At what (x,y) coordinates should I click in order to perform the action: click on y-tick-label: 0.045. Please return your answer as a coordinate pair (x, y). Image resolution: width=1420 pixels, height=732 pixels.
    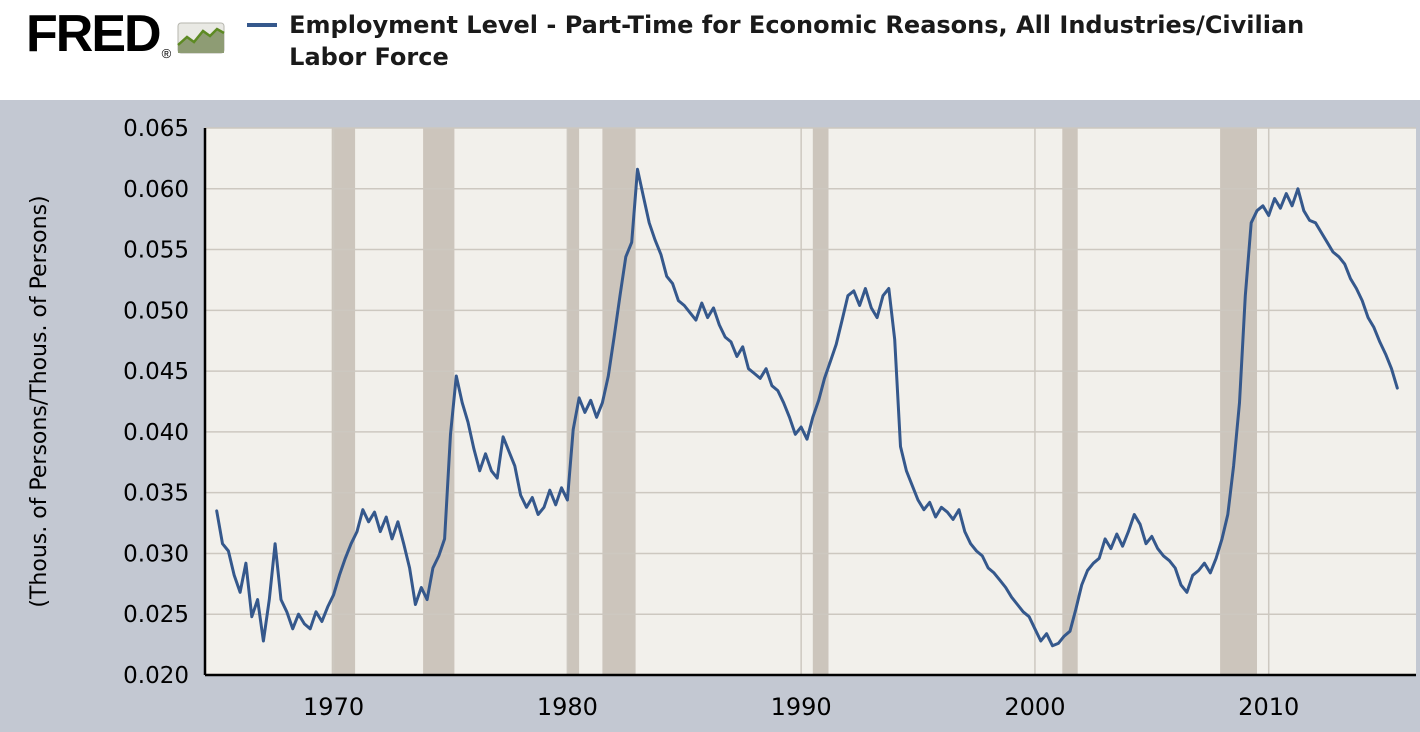
    Looking at the image, I should click on (156, 372).